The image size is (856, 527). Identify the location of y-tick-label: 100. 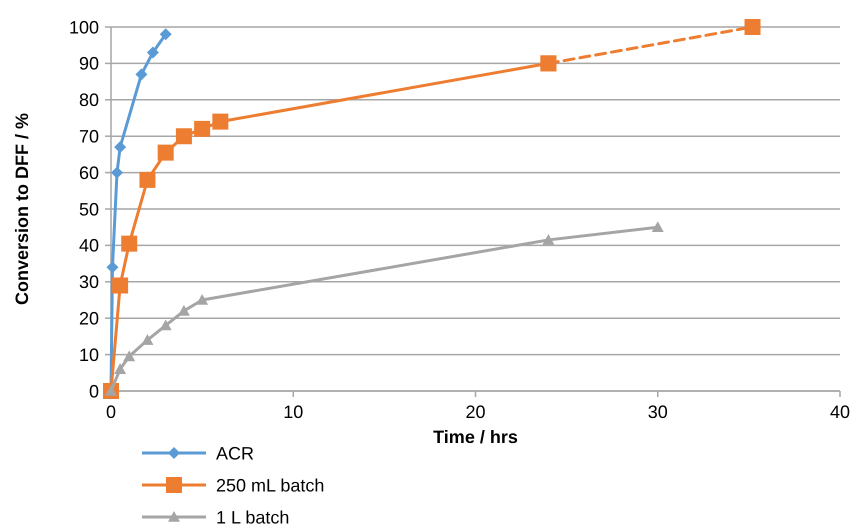
(83, 27).